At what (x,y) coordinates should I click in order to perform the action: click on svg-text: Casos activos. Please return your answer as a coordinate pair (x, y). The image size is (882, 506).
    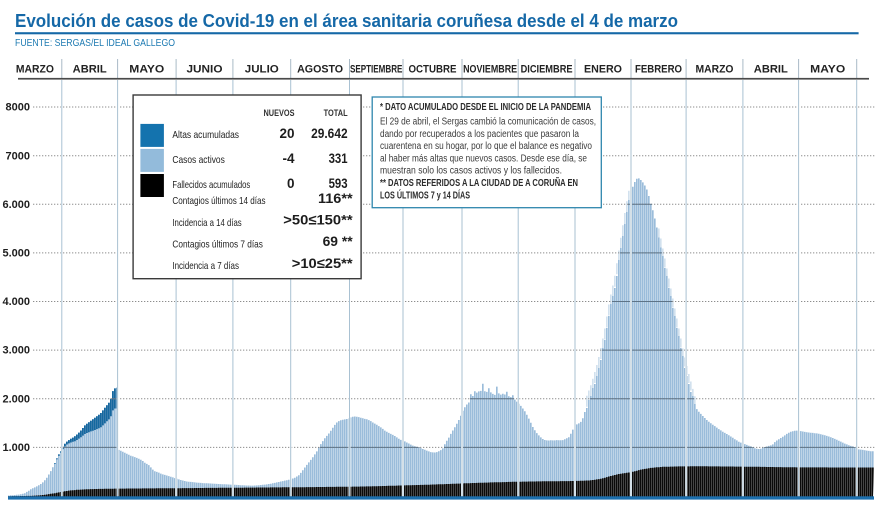
    Looking at the image, I should click on (198, 160).